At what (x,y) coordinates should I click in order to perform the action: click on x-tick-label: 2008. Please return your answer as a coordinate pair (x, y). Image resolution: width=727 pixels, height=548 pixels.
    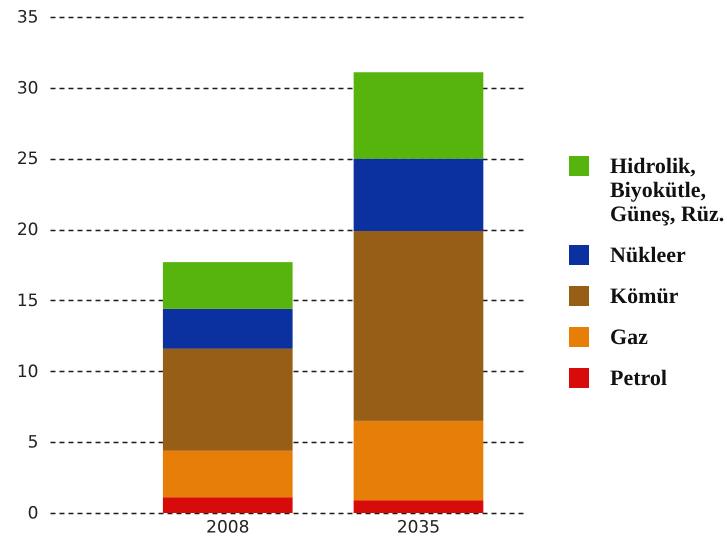
    Looking at the image, I should click on (228, 528).